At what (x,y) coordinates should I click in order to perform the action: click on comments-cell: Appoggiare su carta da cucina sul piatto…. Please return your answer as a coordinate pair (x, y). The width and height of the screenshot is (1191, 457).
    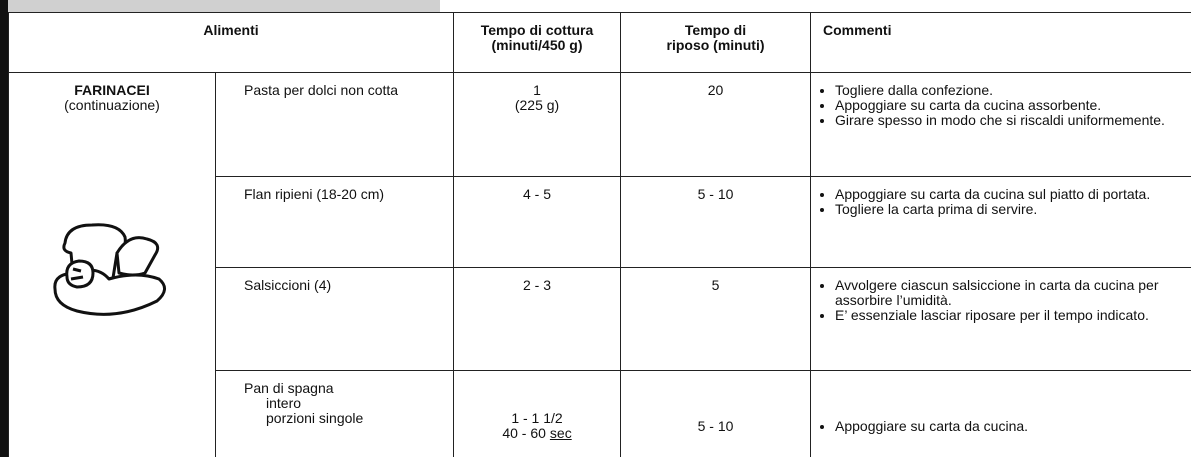
    Looking at the image, I should click on (1000, 222).